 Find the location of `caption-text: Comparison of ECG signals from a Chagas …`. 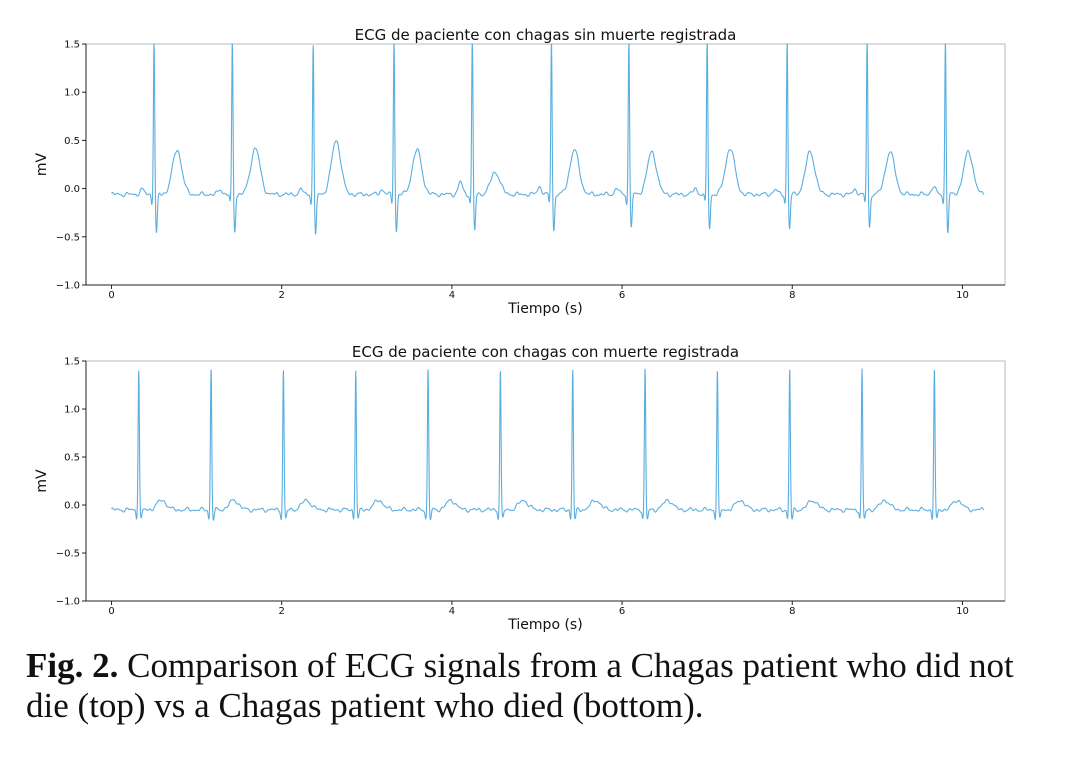

caption-text: Comparison of ECG signals from a Chagas … is located at coordinates (520, 685).